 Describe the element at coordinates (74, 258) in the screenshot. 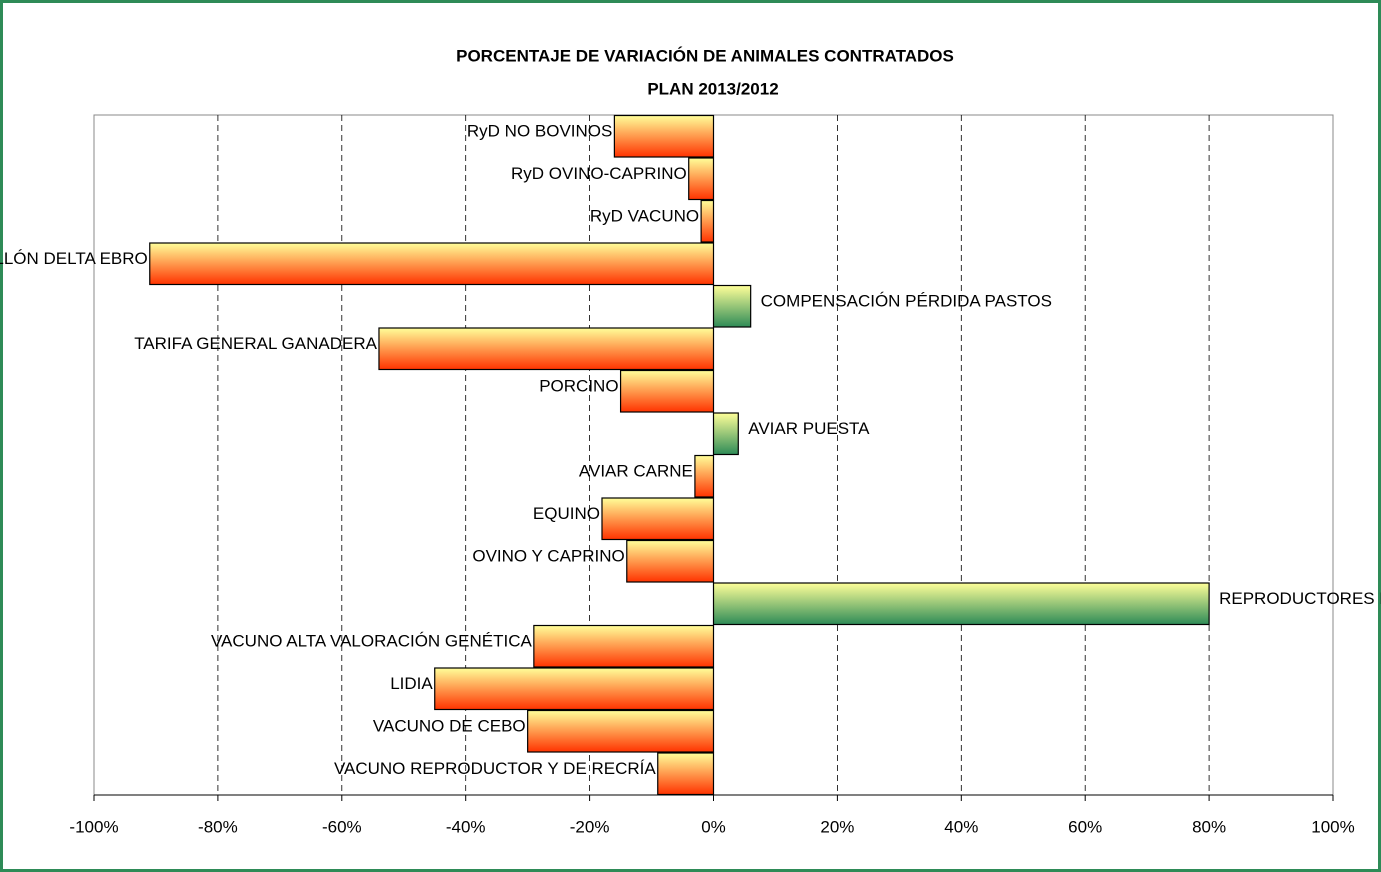

I see `bar-label: MEJILLÓN DELTA EBRO` at that location.